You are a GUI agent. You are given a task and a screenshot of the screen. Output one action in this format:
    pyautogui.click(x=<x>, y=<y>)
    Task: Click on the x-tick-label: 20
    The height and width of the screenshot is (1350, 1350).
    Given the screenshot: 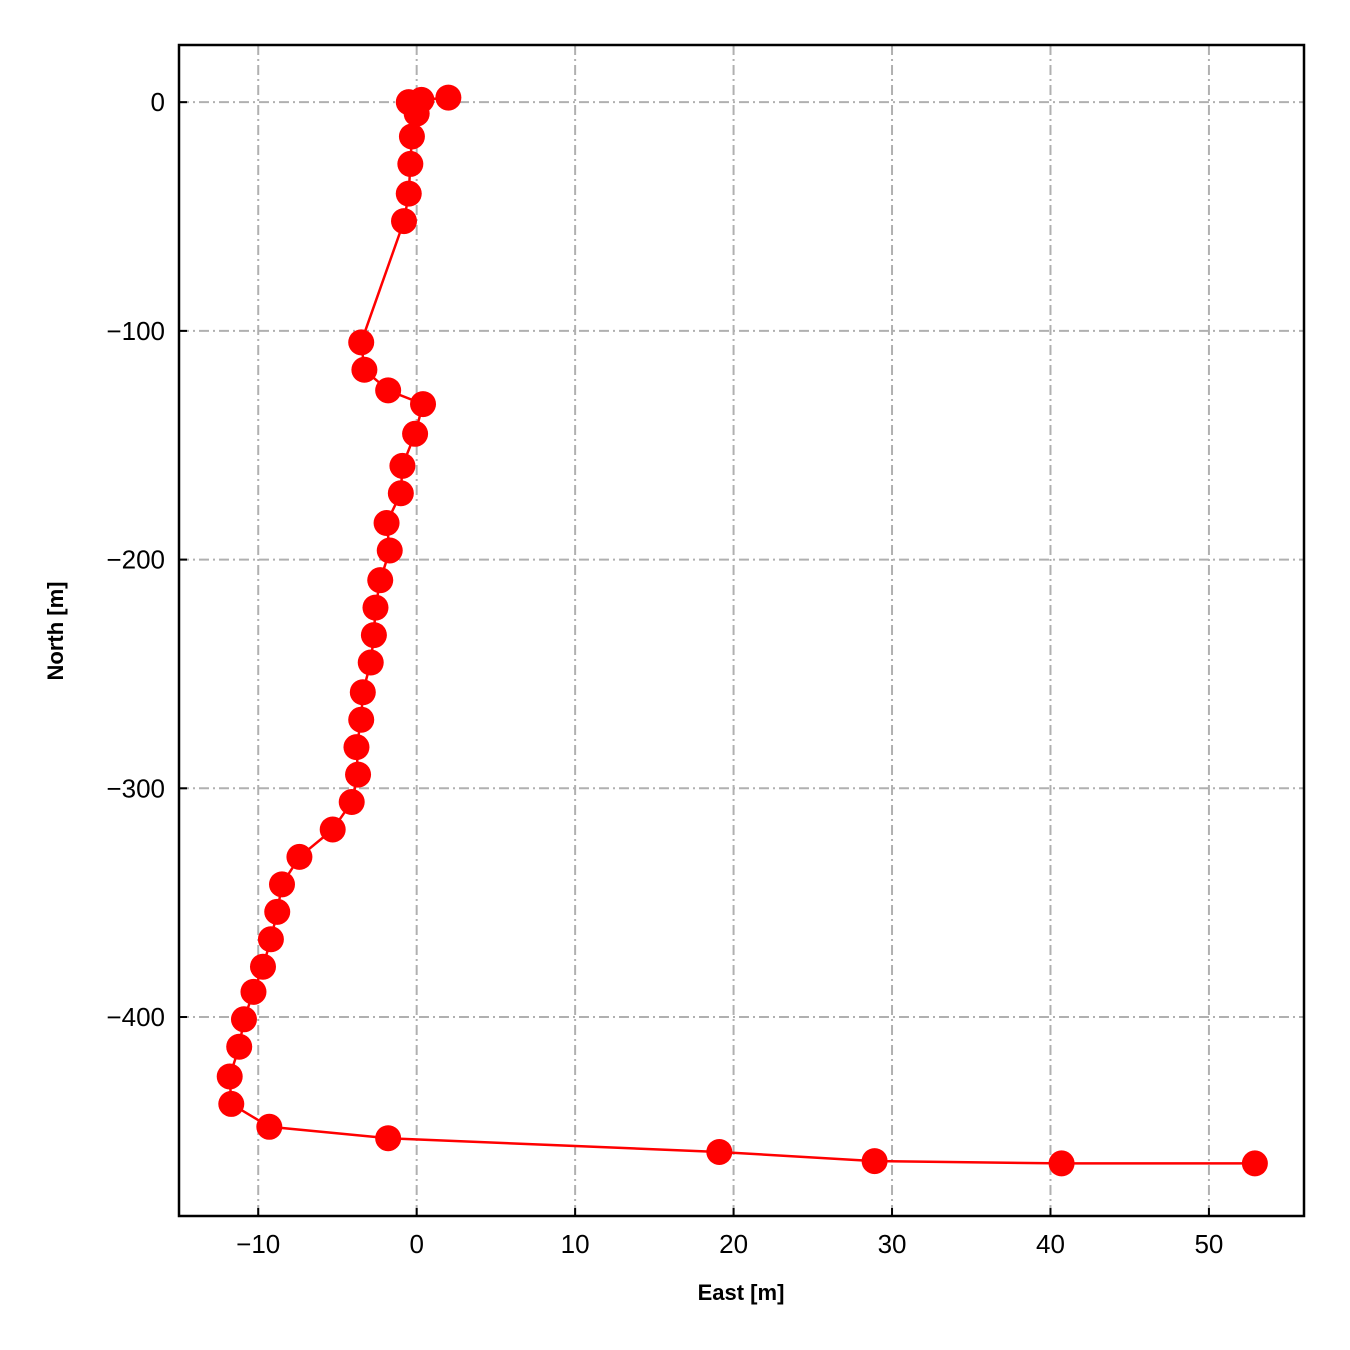 What is the action you would take?
    pyautogui.click(x=733, y=1244)
    